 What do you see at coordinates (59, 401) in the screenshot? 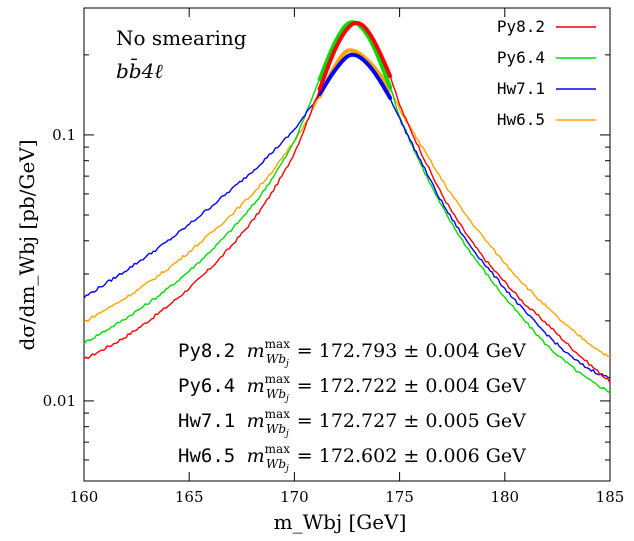
I see `y-tick-label: 0.01` at bounding box center [59, 401].